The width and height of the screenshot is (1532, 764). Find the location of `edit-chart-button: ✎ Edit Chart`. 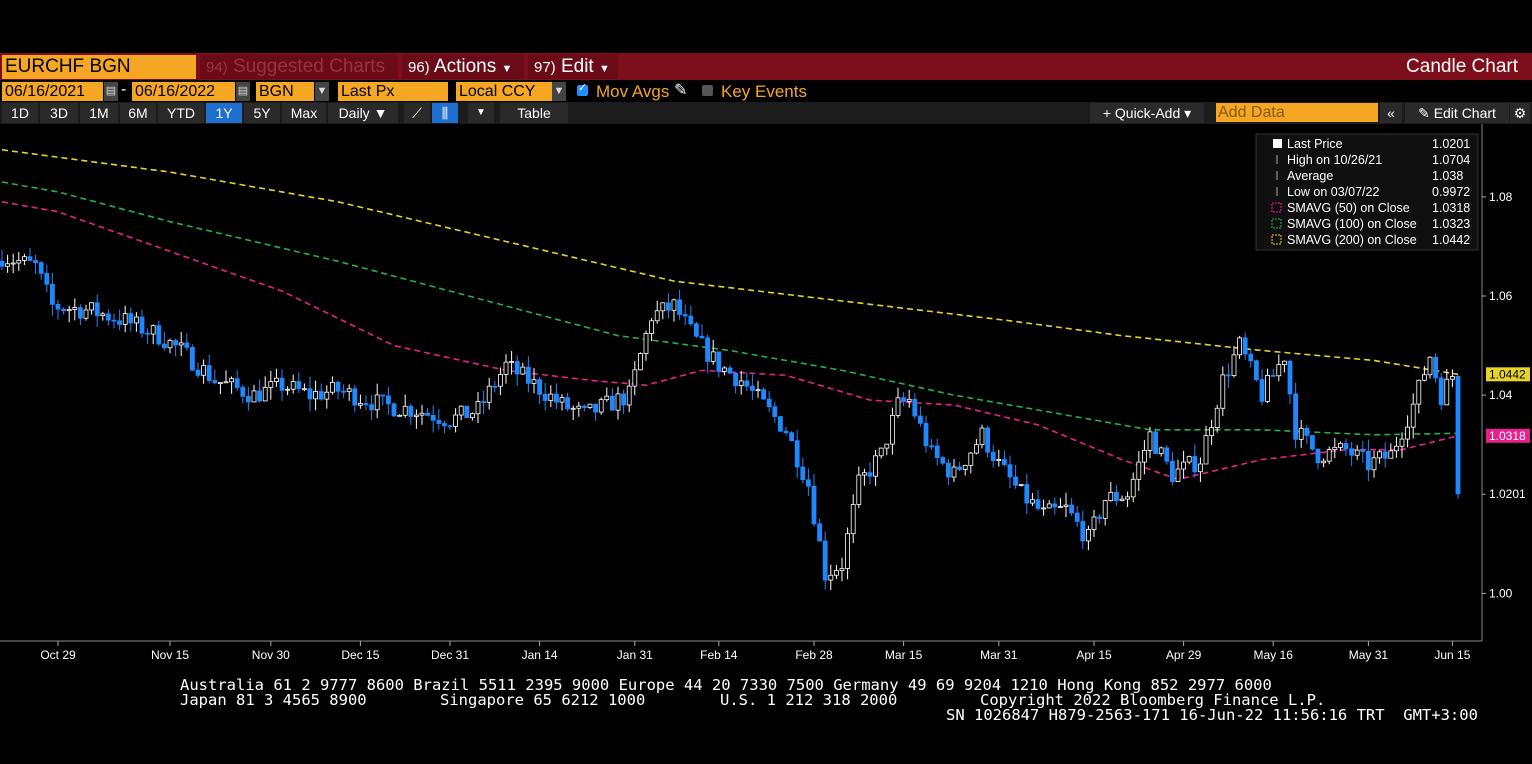

edit-chart-button: ✎ Edit Chart is located at coordinates (1457, 113).